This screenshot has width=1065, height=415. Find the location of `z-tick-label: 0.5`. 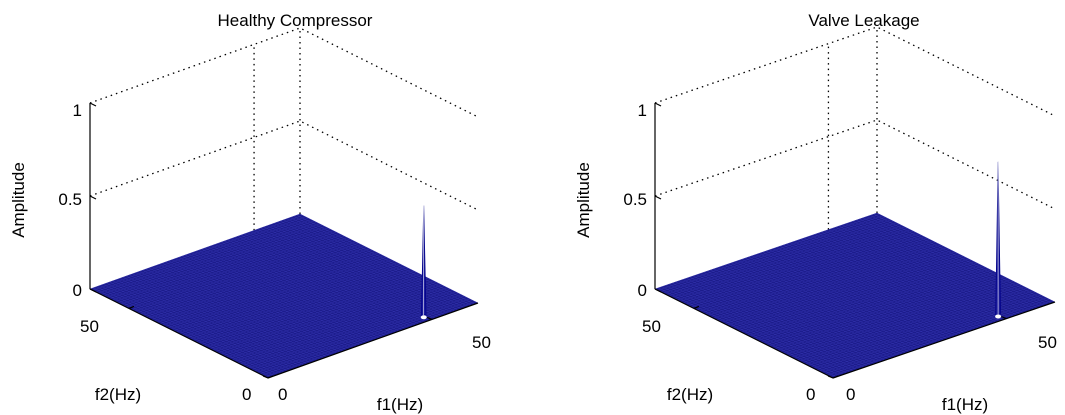

z-tick-label: 0.5 is located at coordinates (70, 199).